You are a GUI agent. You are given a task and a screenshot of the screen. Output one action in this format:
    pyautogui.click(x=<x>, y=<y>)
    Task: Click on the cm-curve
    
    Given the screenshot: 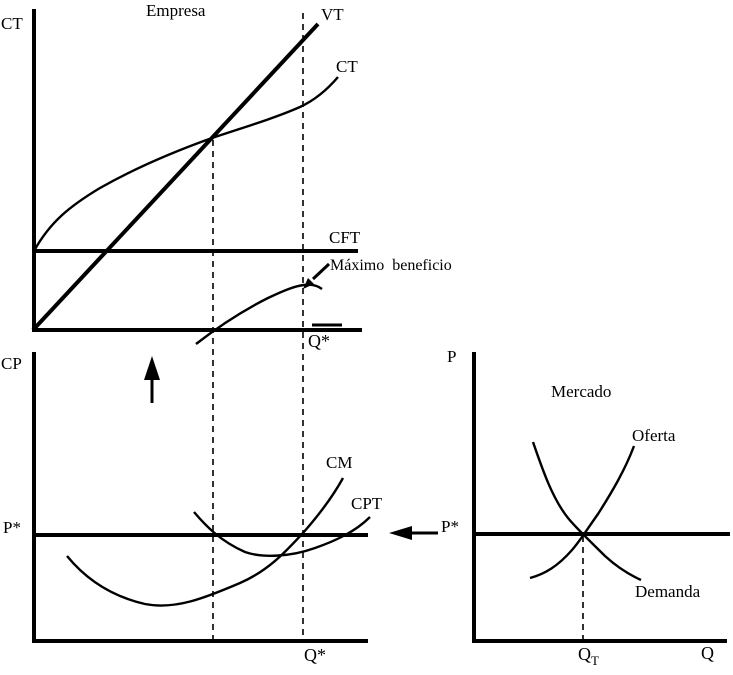 What is the action you would take?
    pyautogui.click(x=205, y=542)
    